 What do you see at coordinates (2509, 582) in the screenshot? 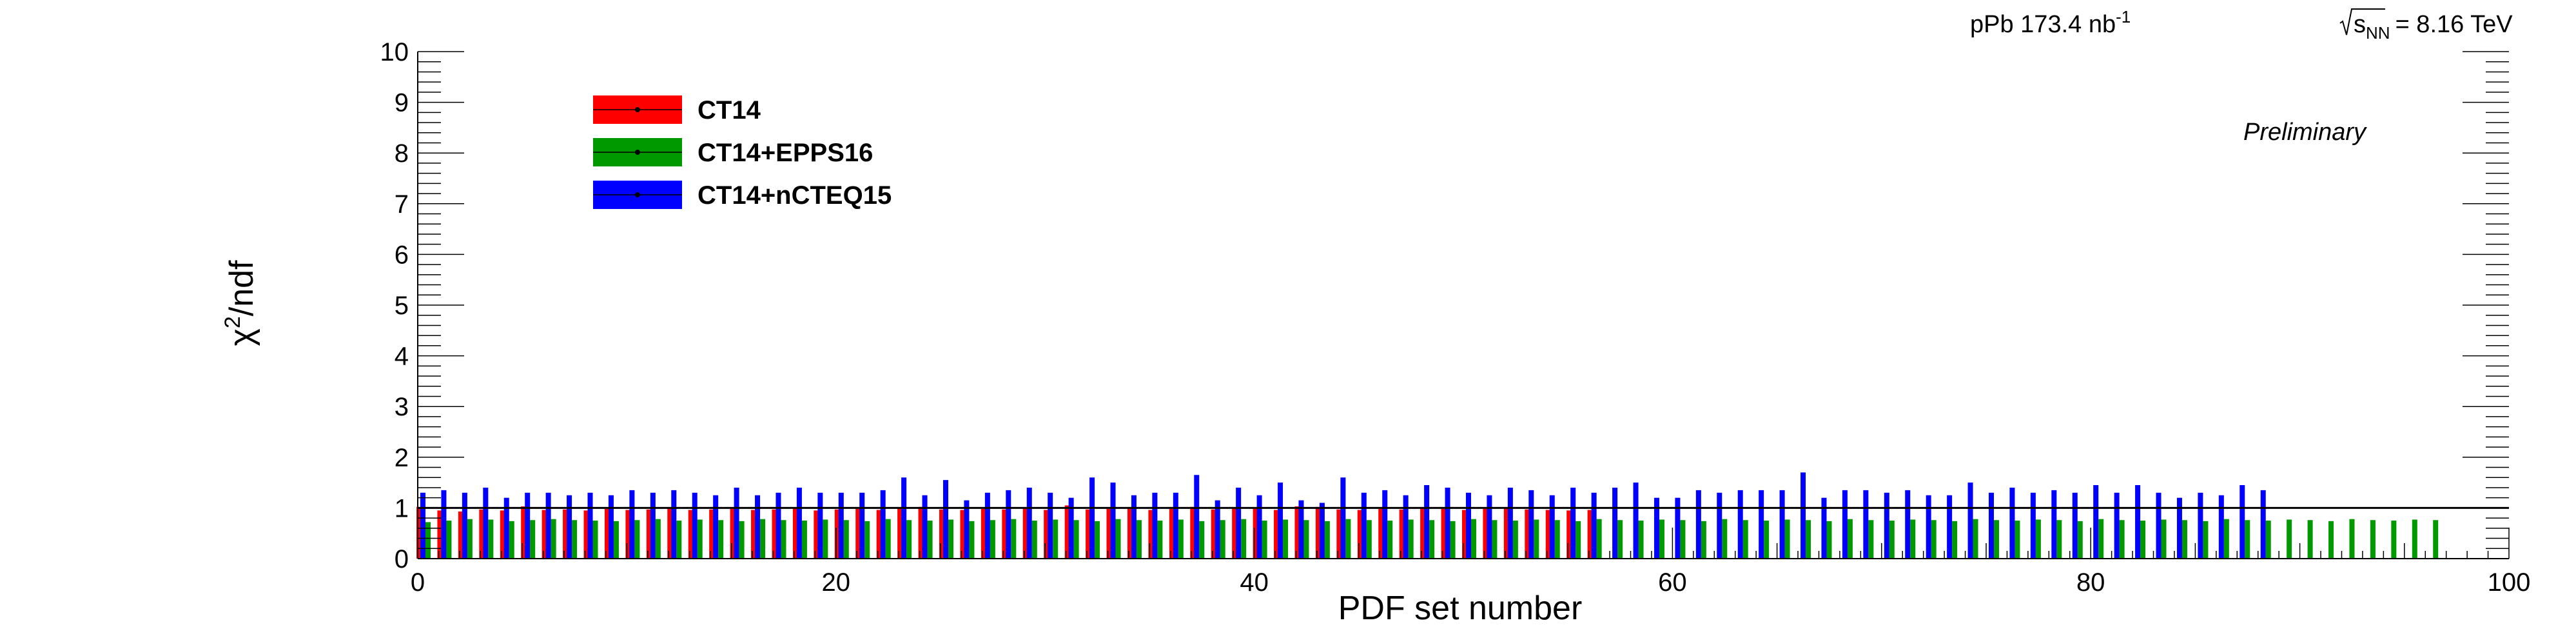
I see `x-tick-label: 100` at bounding box center [2509, 582].